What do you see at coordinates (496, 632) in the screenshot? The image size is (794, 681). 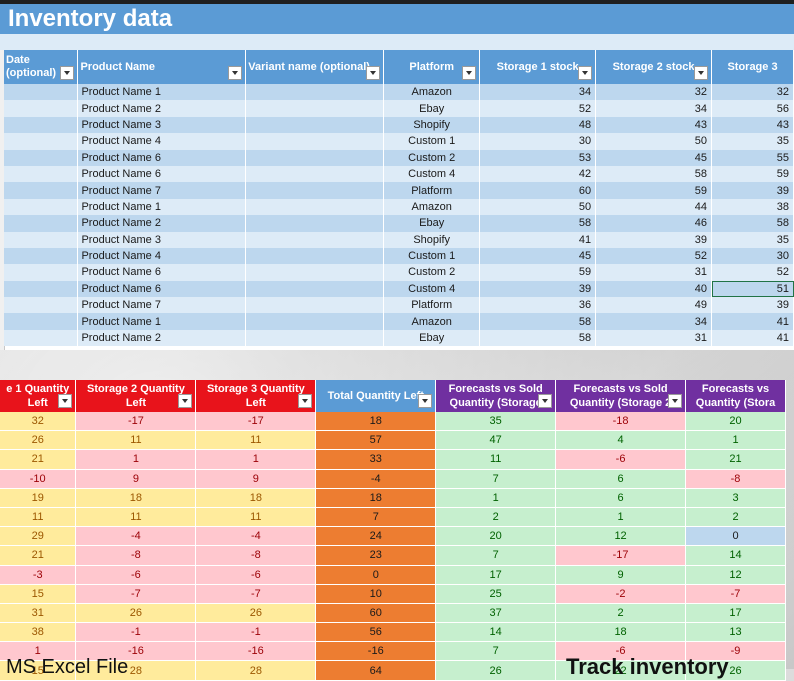 I see `quantity-cell: 14` at bounding box center [496, 632].